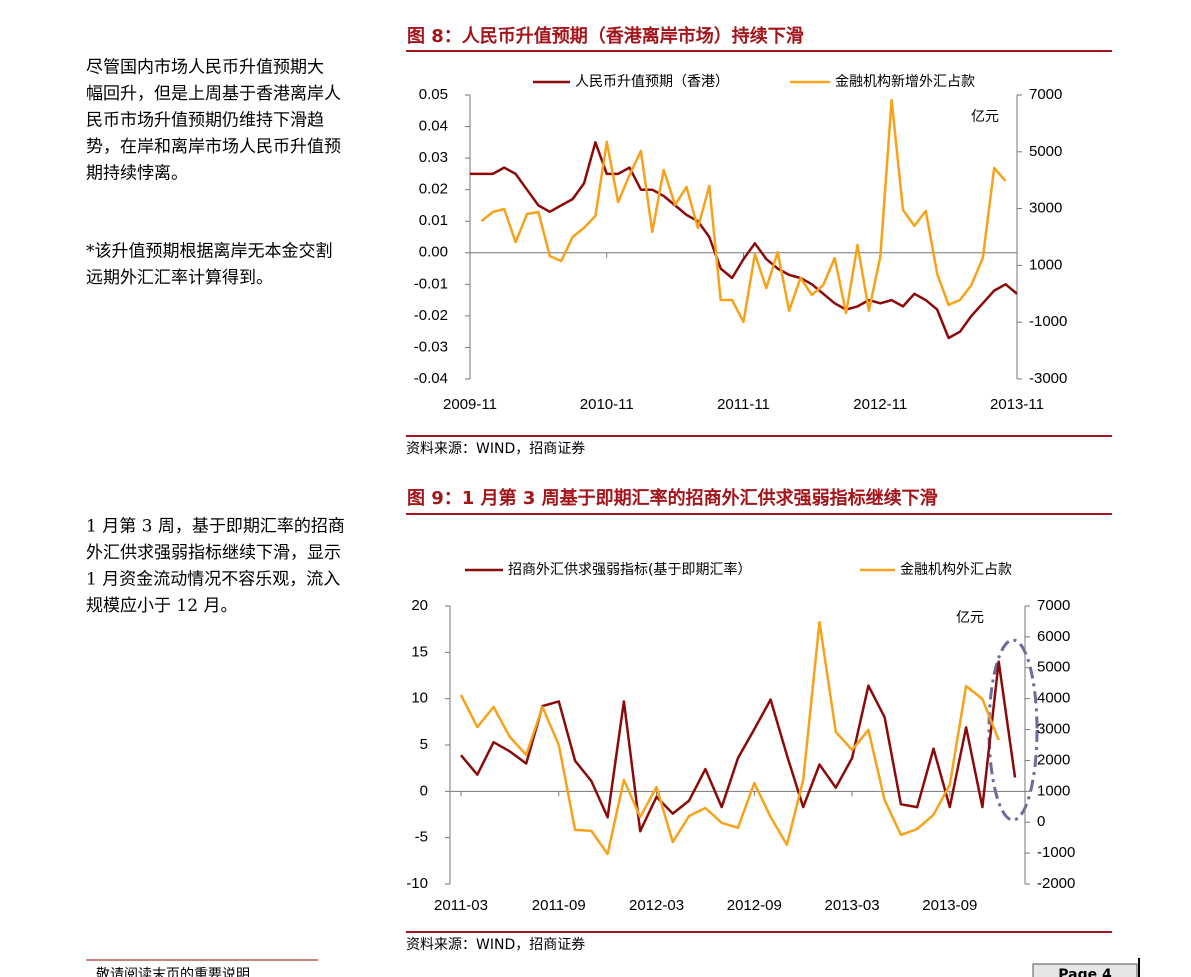 The image size is (1191, 977). What do you see at coordinates (949, 905) in the screenshot?
I see `x-tick-label: 2013-09` at bounding box center [949, 905].